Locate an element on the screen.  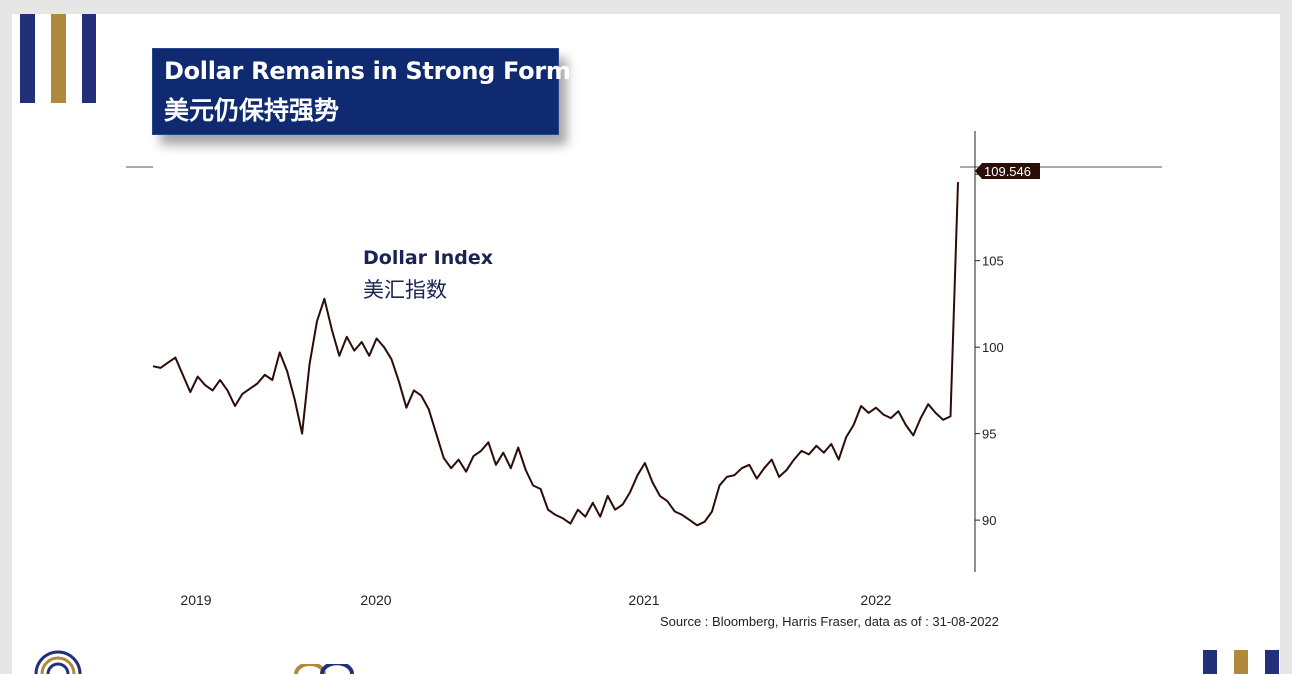
y-tick-label: 100 is located at coordinates (993, 347).